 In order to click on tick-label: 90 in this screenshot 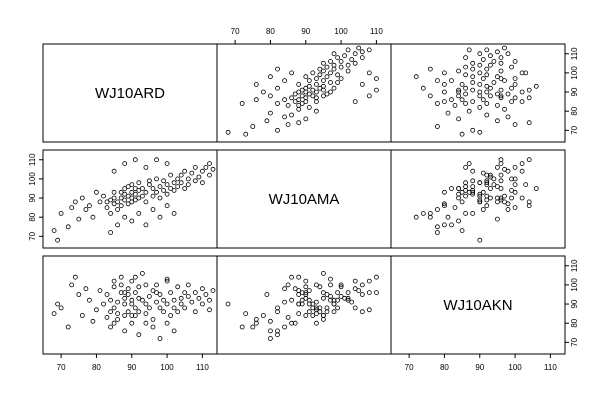, I will do `click(131, 367)`.